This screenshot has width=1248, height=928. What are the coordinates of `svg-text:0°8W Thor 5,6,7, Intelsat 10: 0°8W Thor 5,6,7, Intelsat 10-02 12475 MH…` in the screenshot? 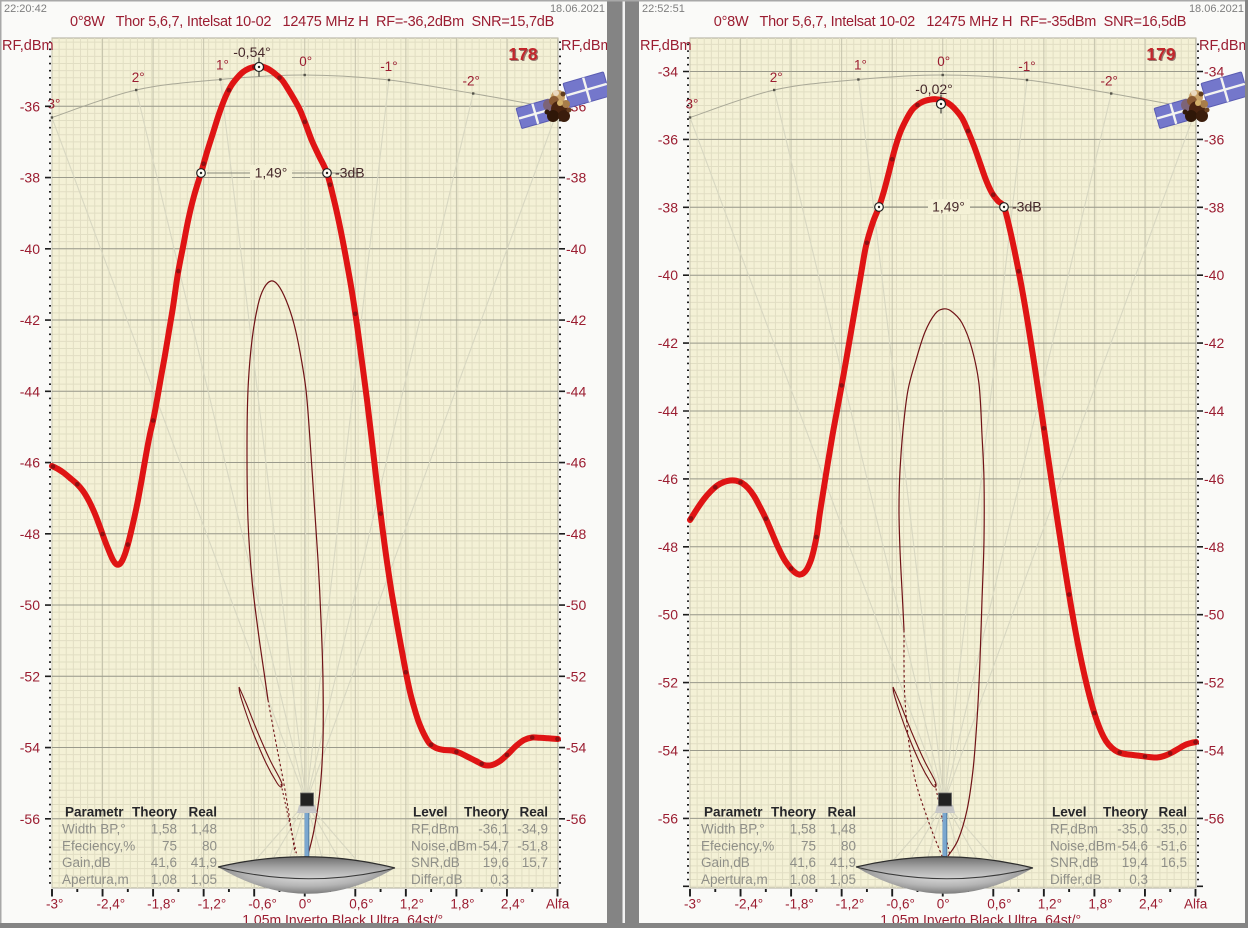 It's located at (950, 22).